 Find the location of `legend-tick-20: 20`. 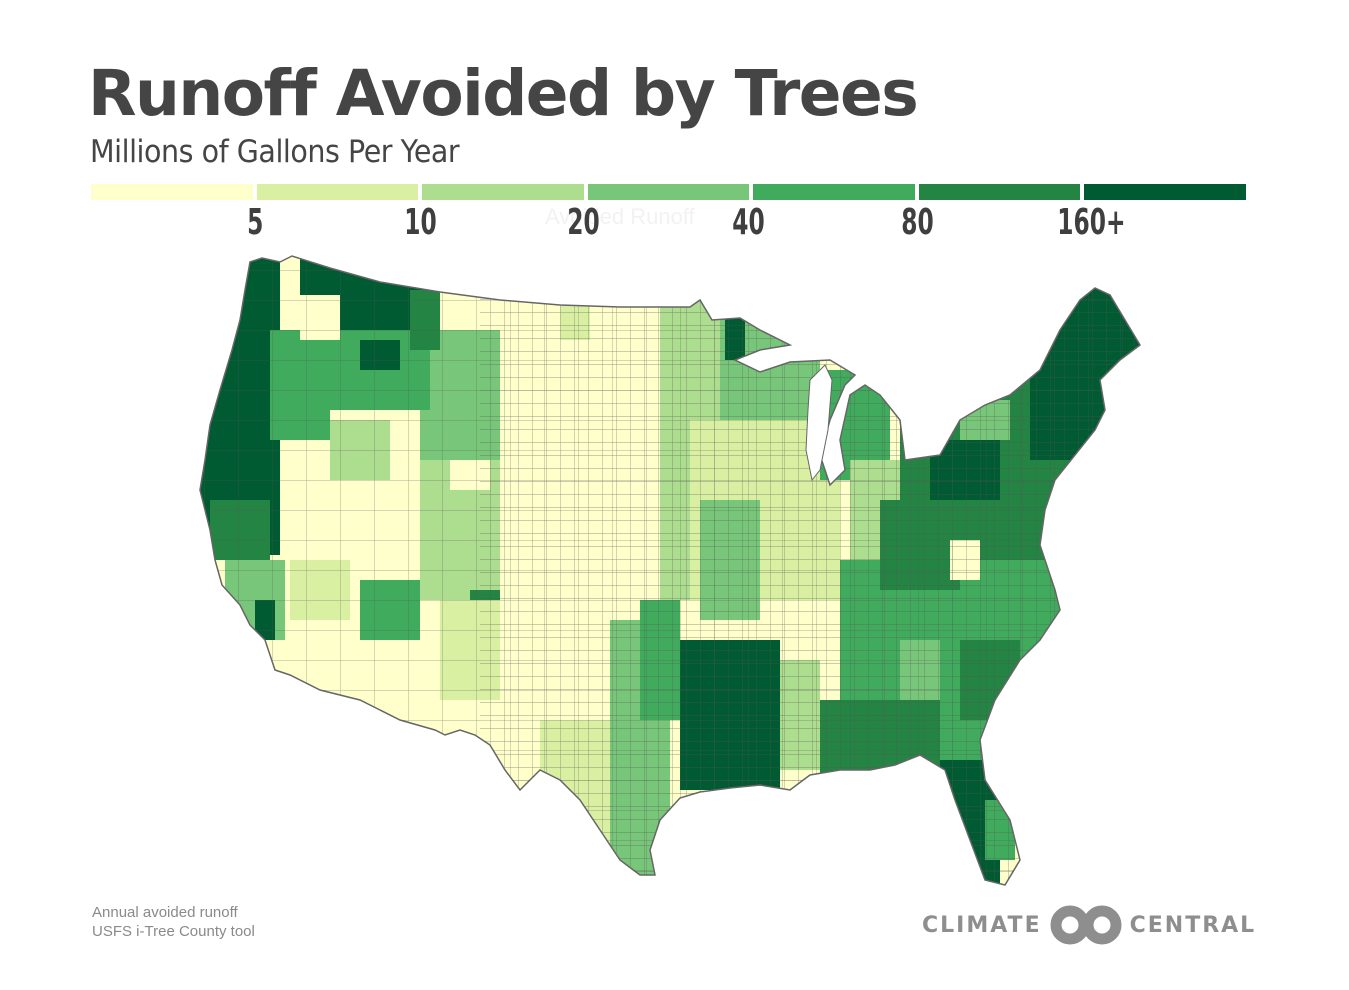

legend-tick-20: 20 is located at coordinates (583, 222).